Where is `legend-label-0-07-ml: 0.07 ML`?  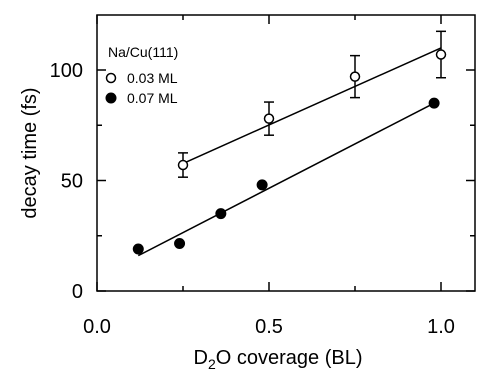 legend-label-0-07-ml: 0.07 ML is located at coordinates (152, 98).